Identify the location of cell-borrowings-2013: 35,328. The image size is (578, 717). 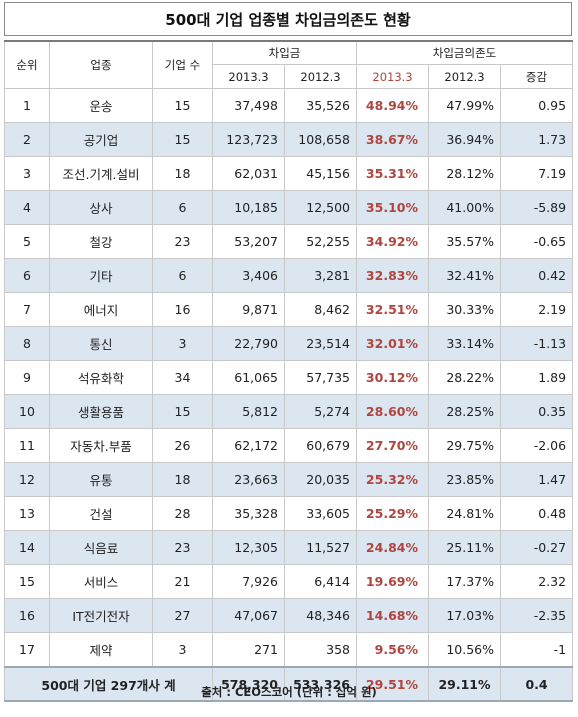
(248, 513).